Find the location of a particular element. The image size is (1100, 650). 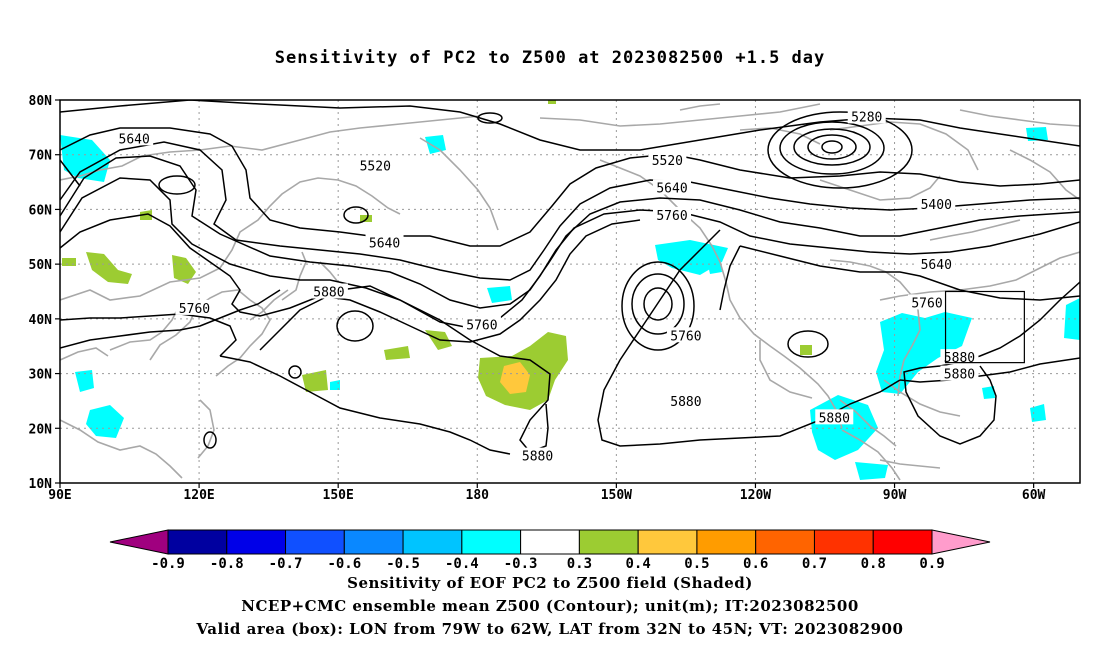

lon-tick-label: 120W is located at coordinates (755, 495).